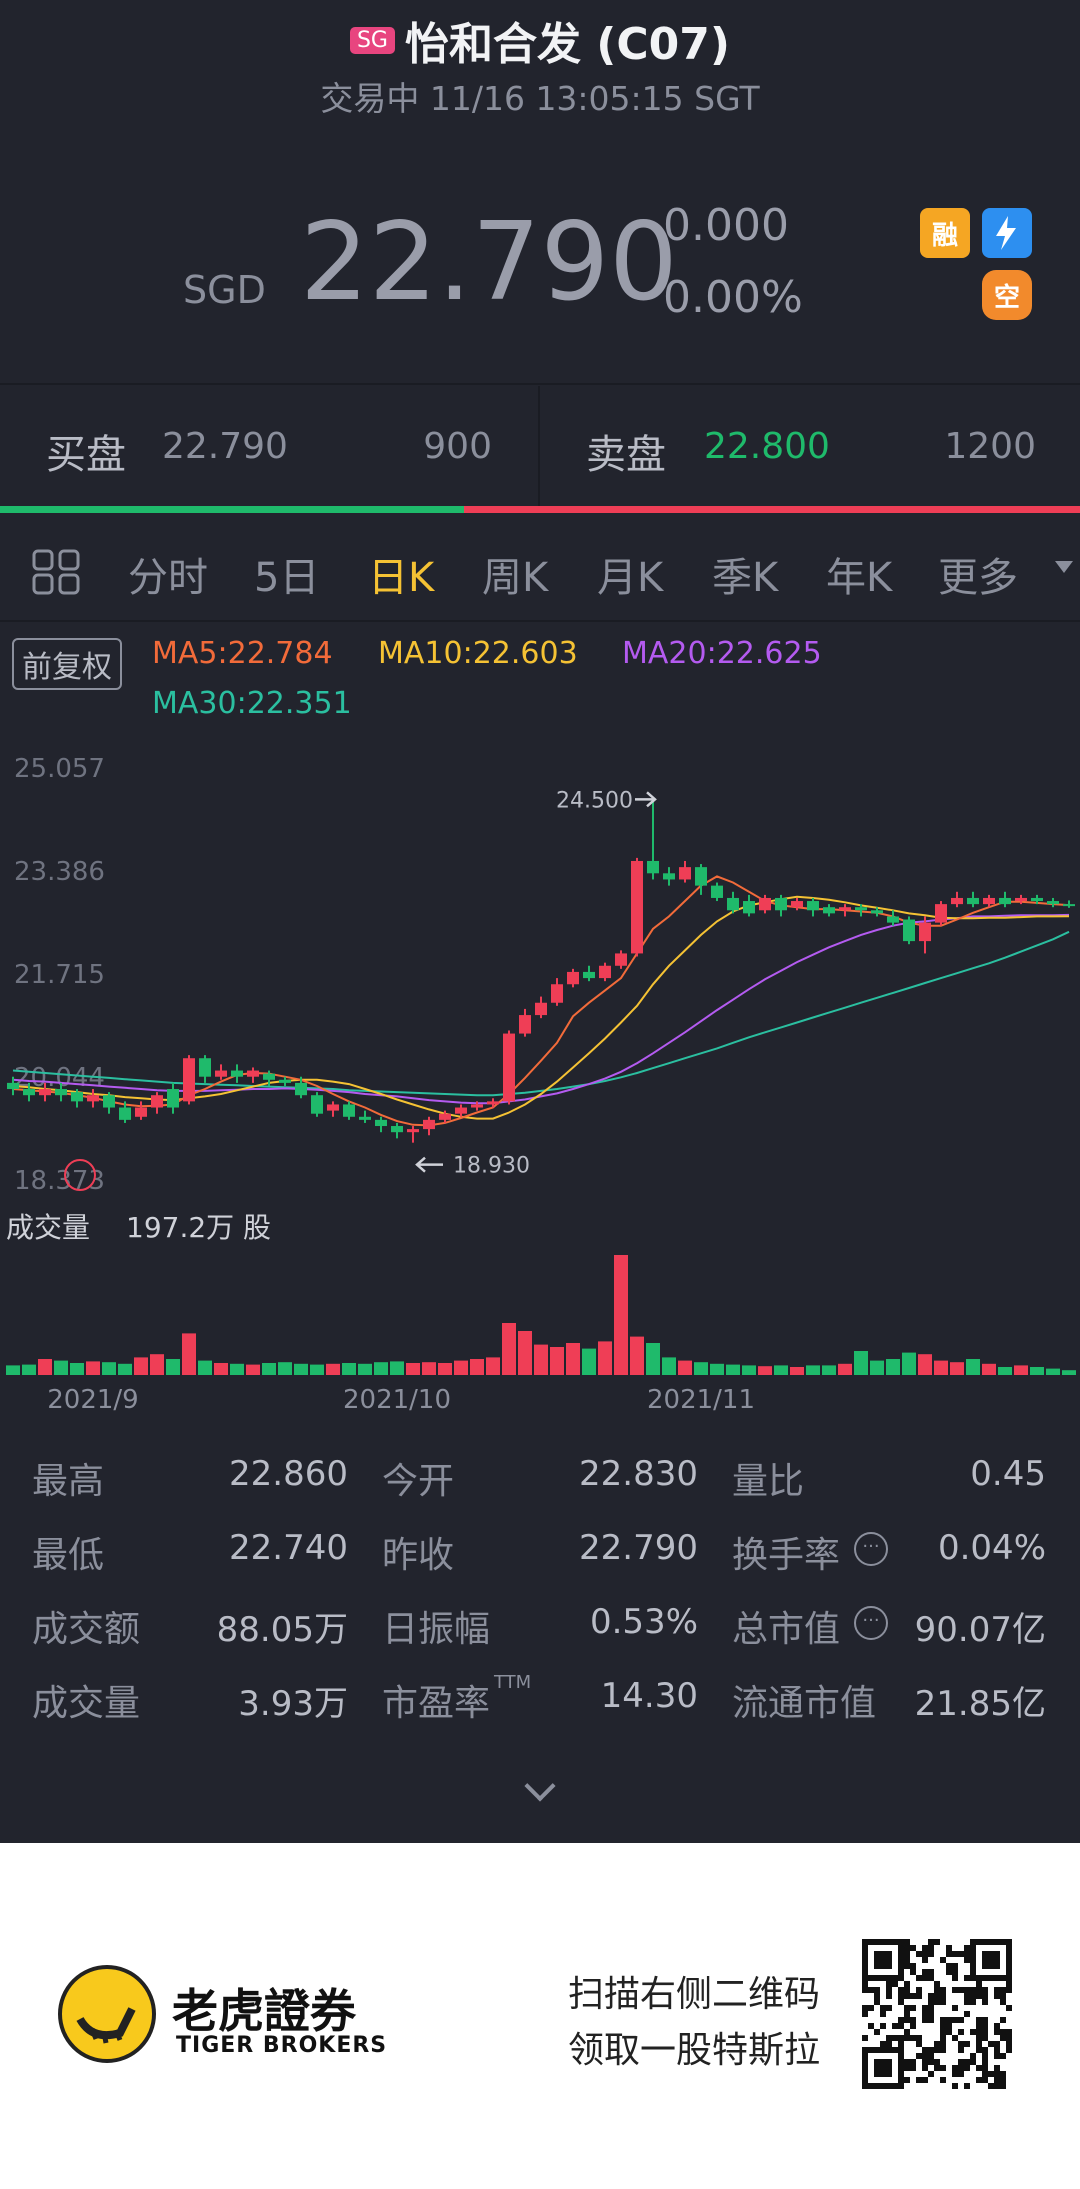 This screenshot has height=2189, width=1080. I want to click on tab-more: 更多, so click(978, 578).